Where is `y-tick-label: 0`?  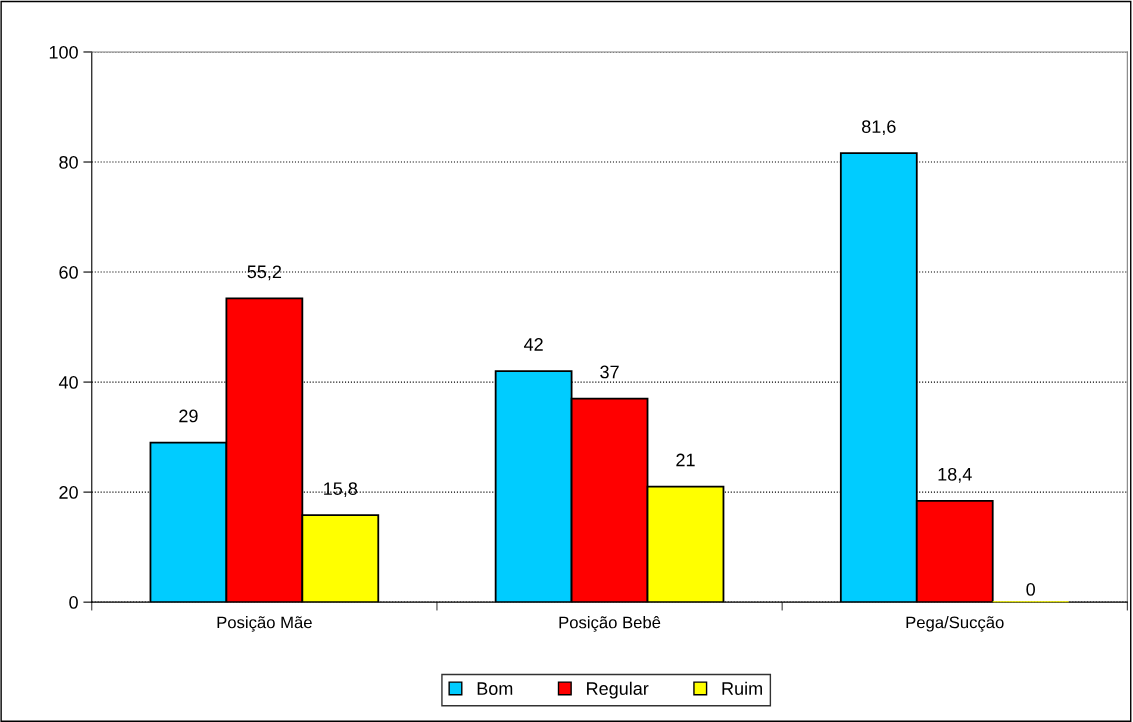
y-tick-label: 0 is located at coordinates (73, 602).